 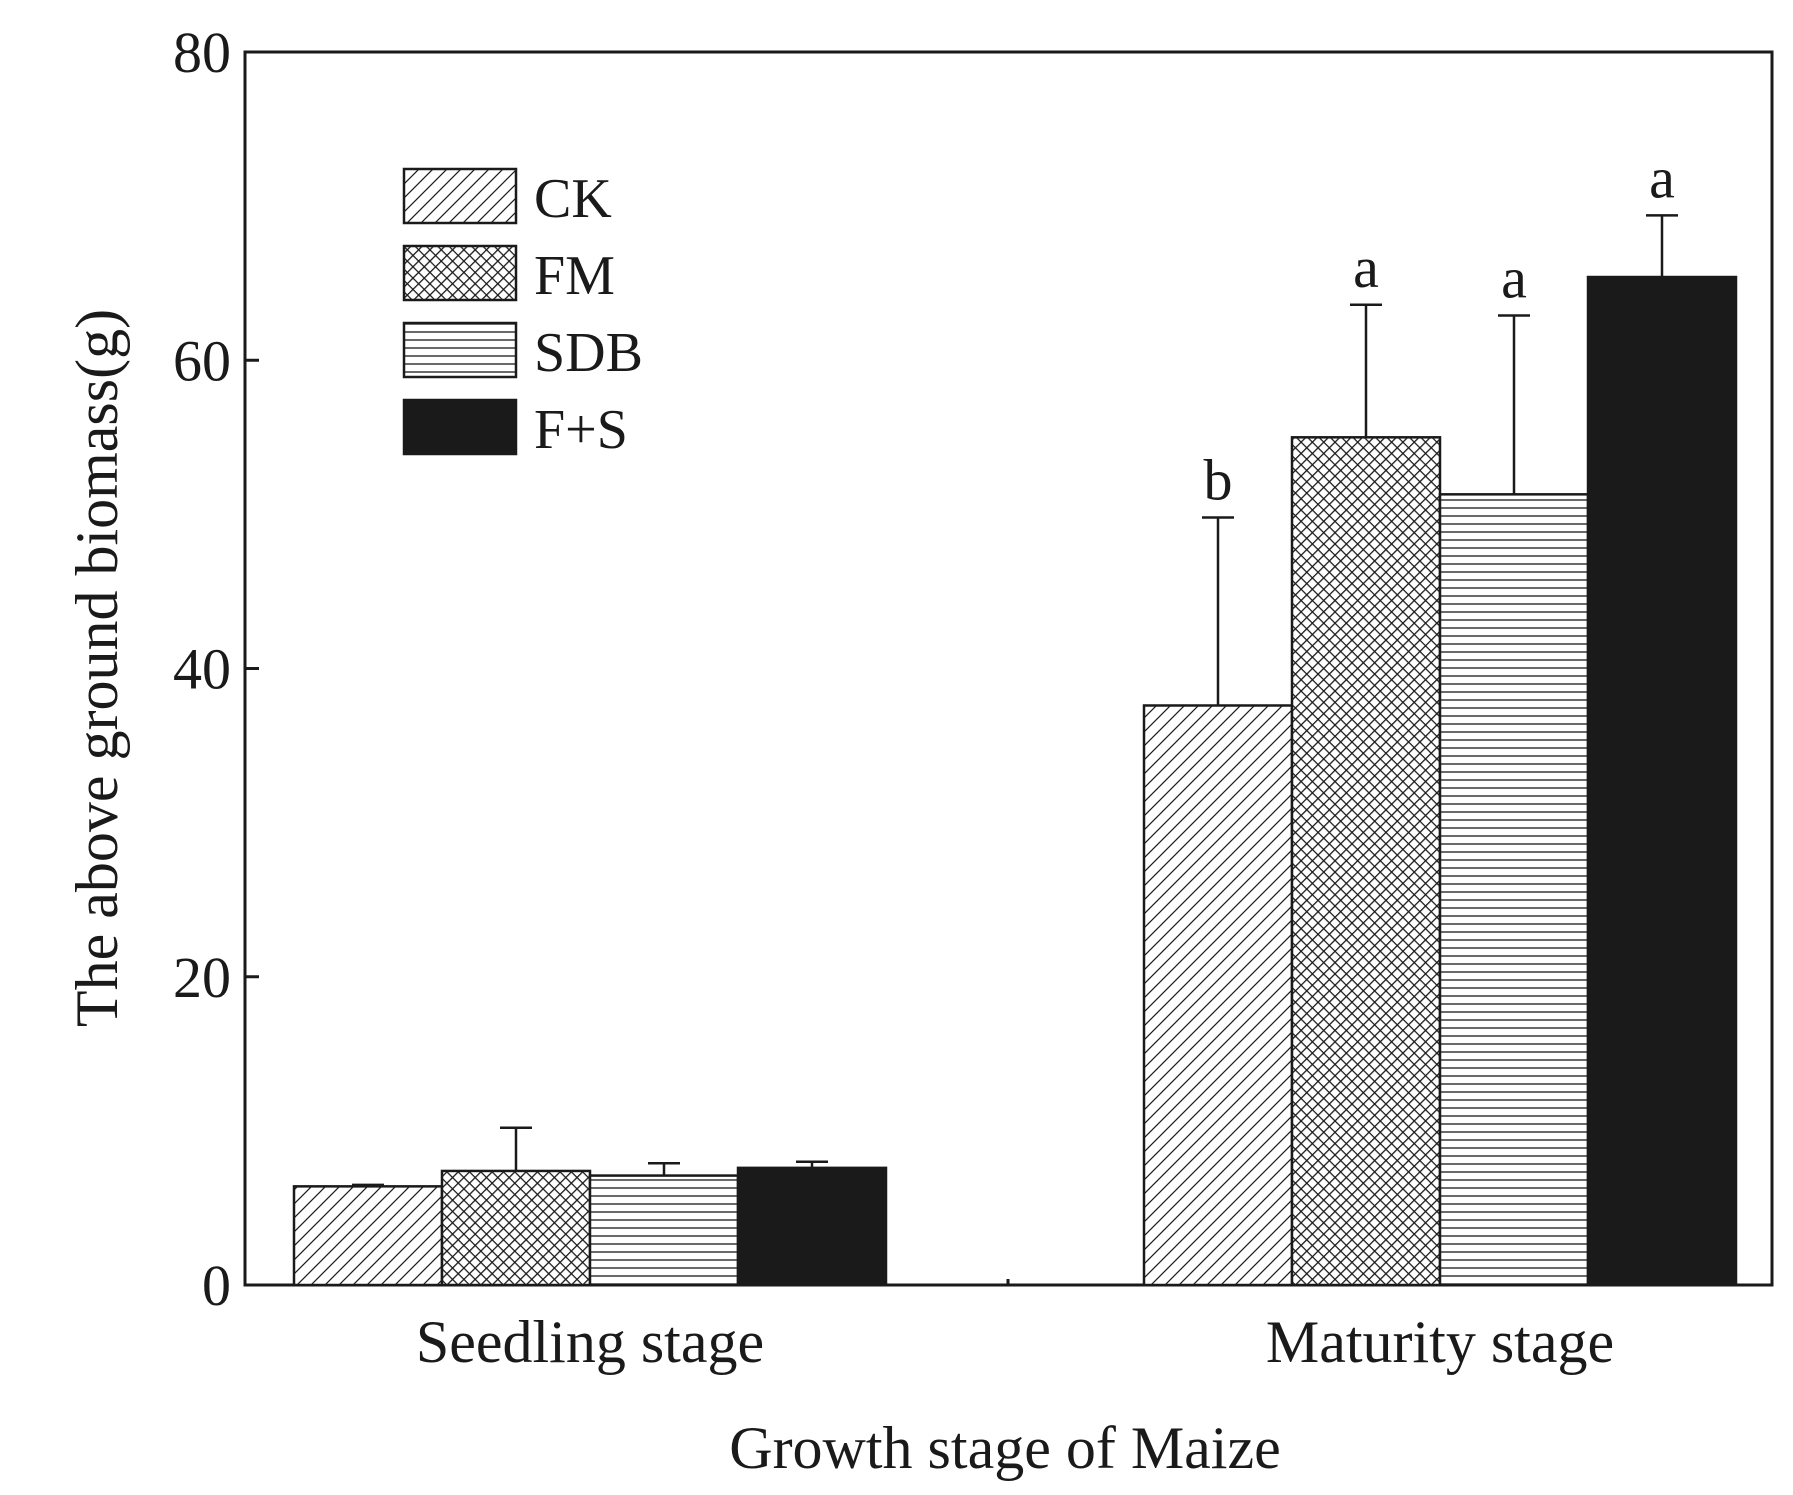 What do you see at coordinates (590, 1342) in the screenshot?
I see `x-tick-label: Seedling stage` at bounding box center [590, 1342].